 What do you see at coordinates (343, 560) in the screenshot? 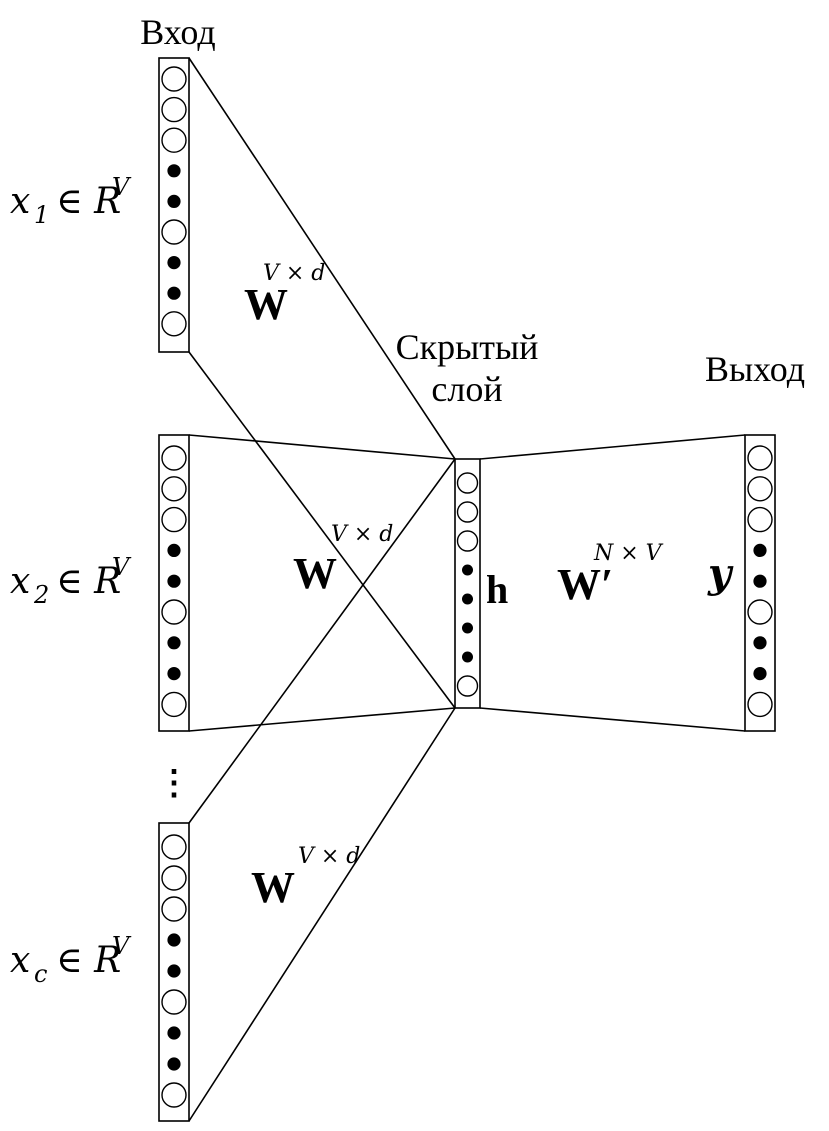
I see `weight-label-2: W V × d` at bounding box center [343, 560].